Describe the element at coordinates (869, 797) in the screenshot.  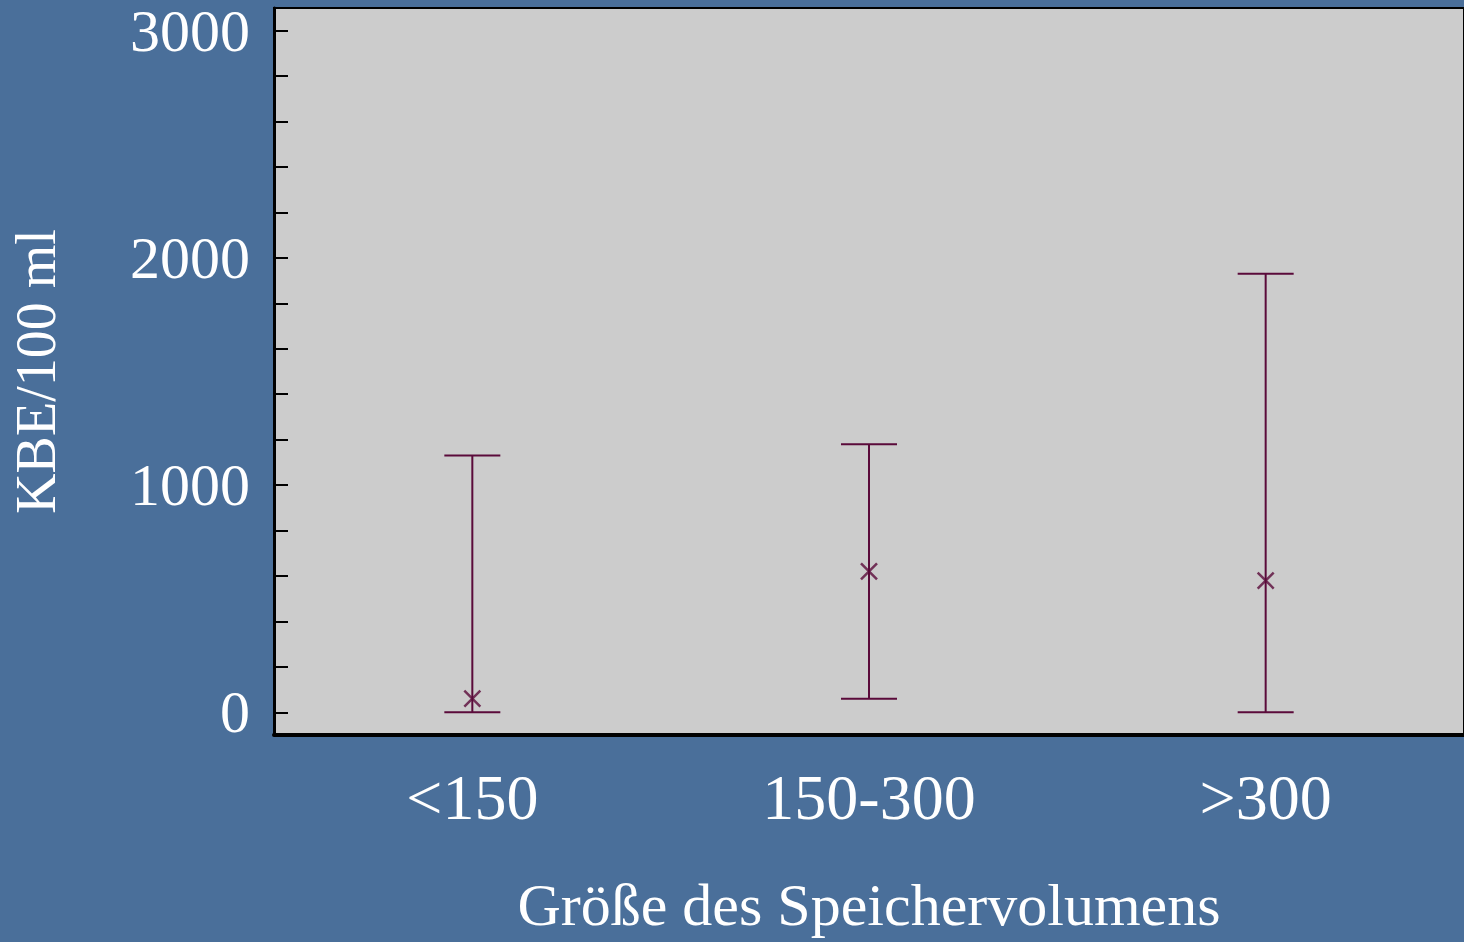
I see `x-tick-label: 150-300` at that location.